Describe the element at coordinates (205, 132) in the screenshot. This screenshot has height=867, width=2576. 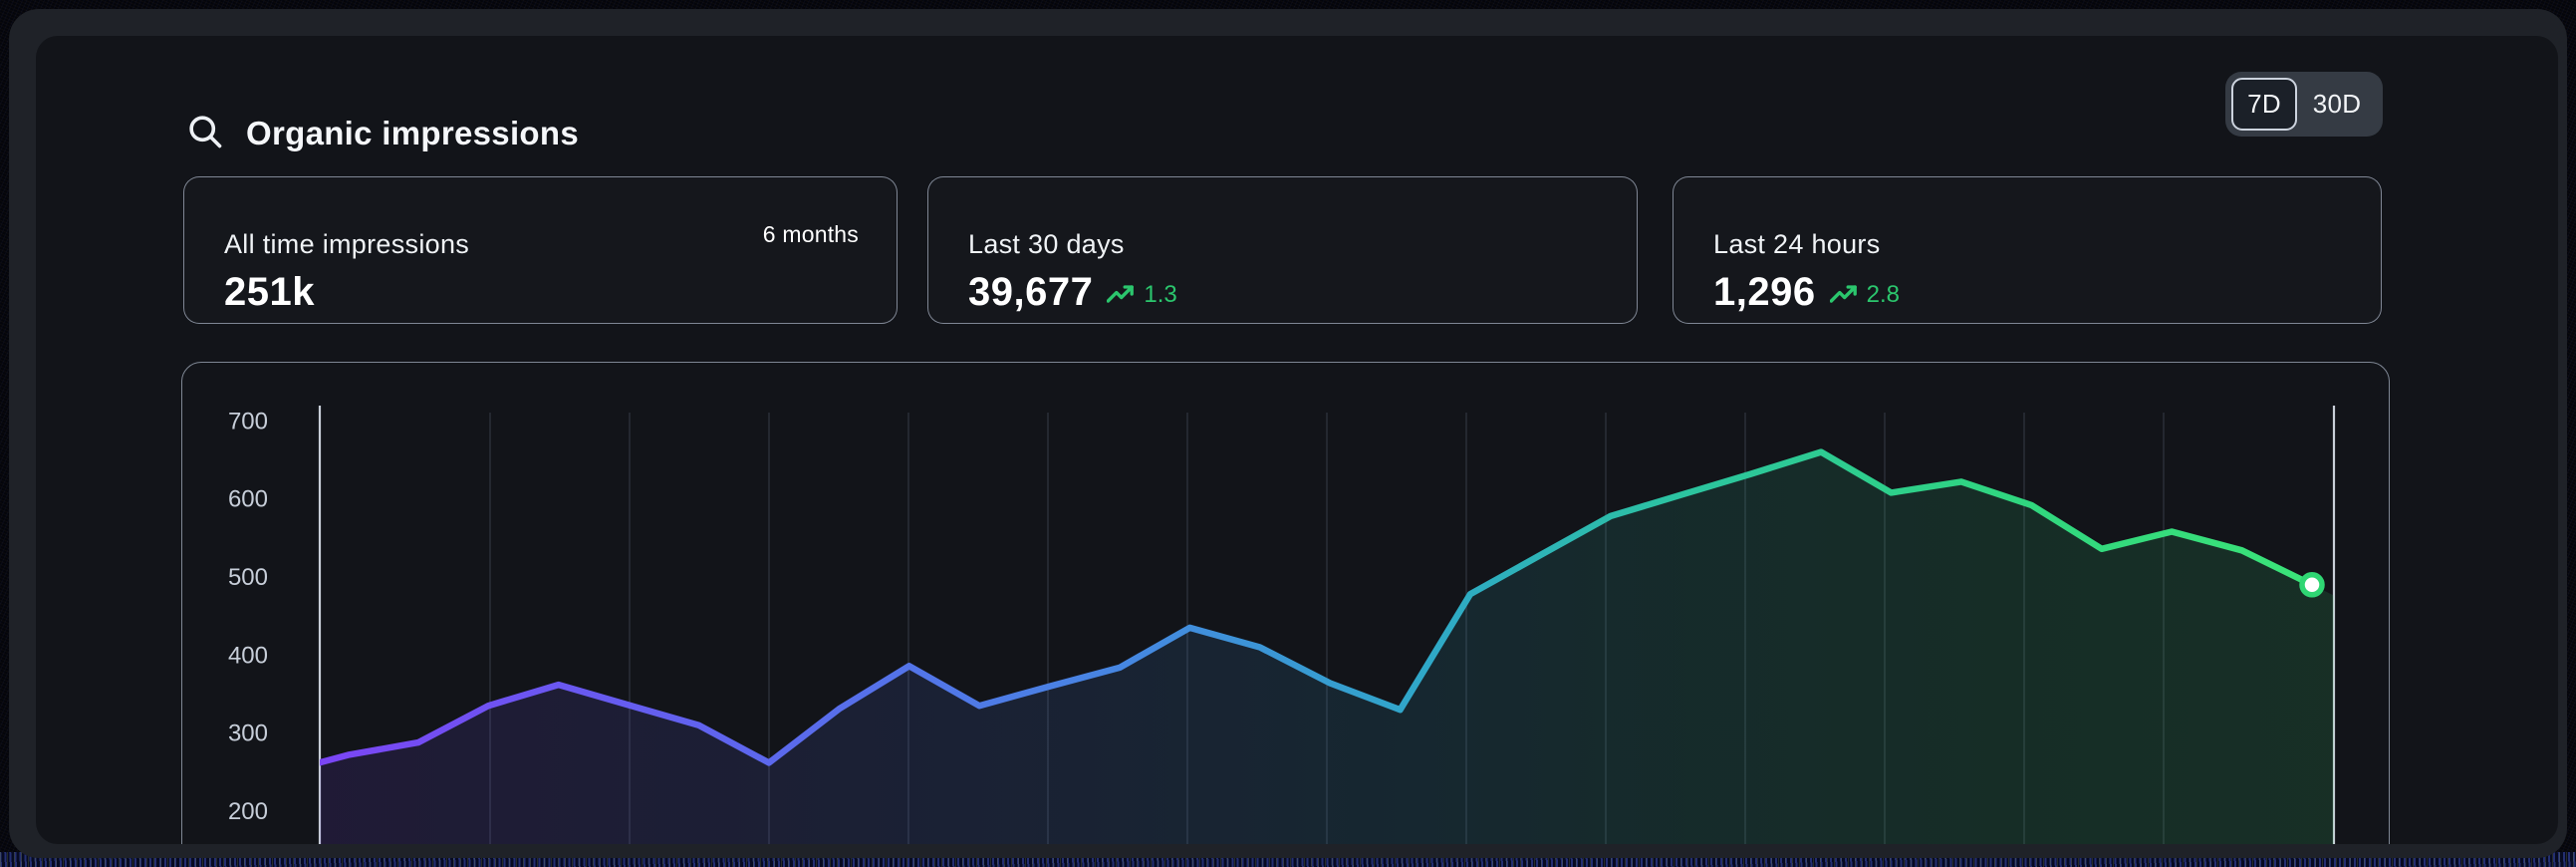
I see `search-icon` at that location.